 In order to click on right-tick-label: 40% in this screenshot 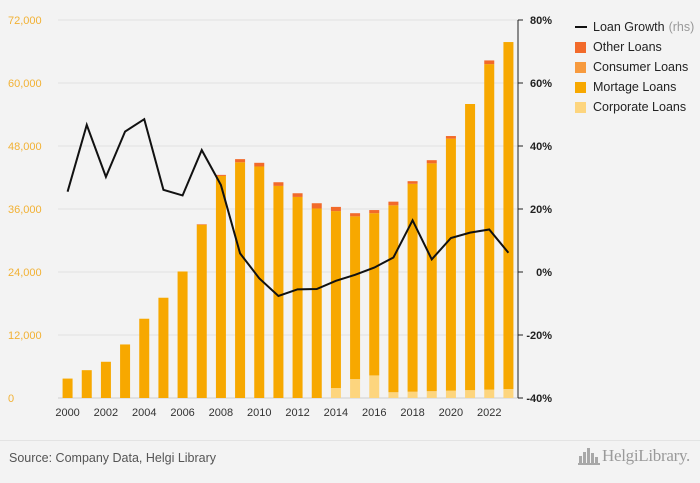, I will do `click(541, 147)`.